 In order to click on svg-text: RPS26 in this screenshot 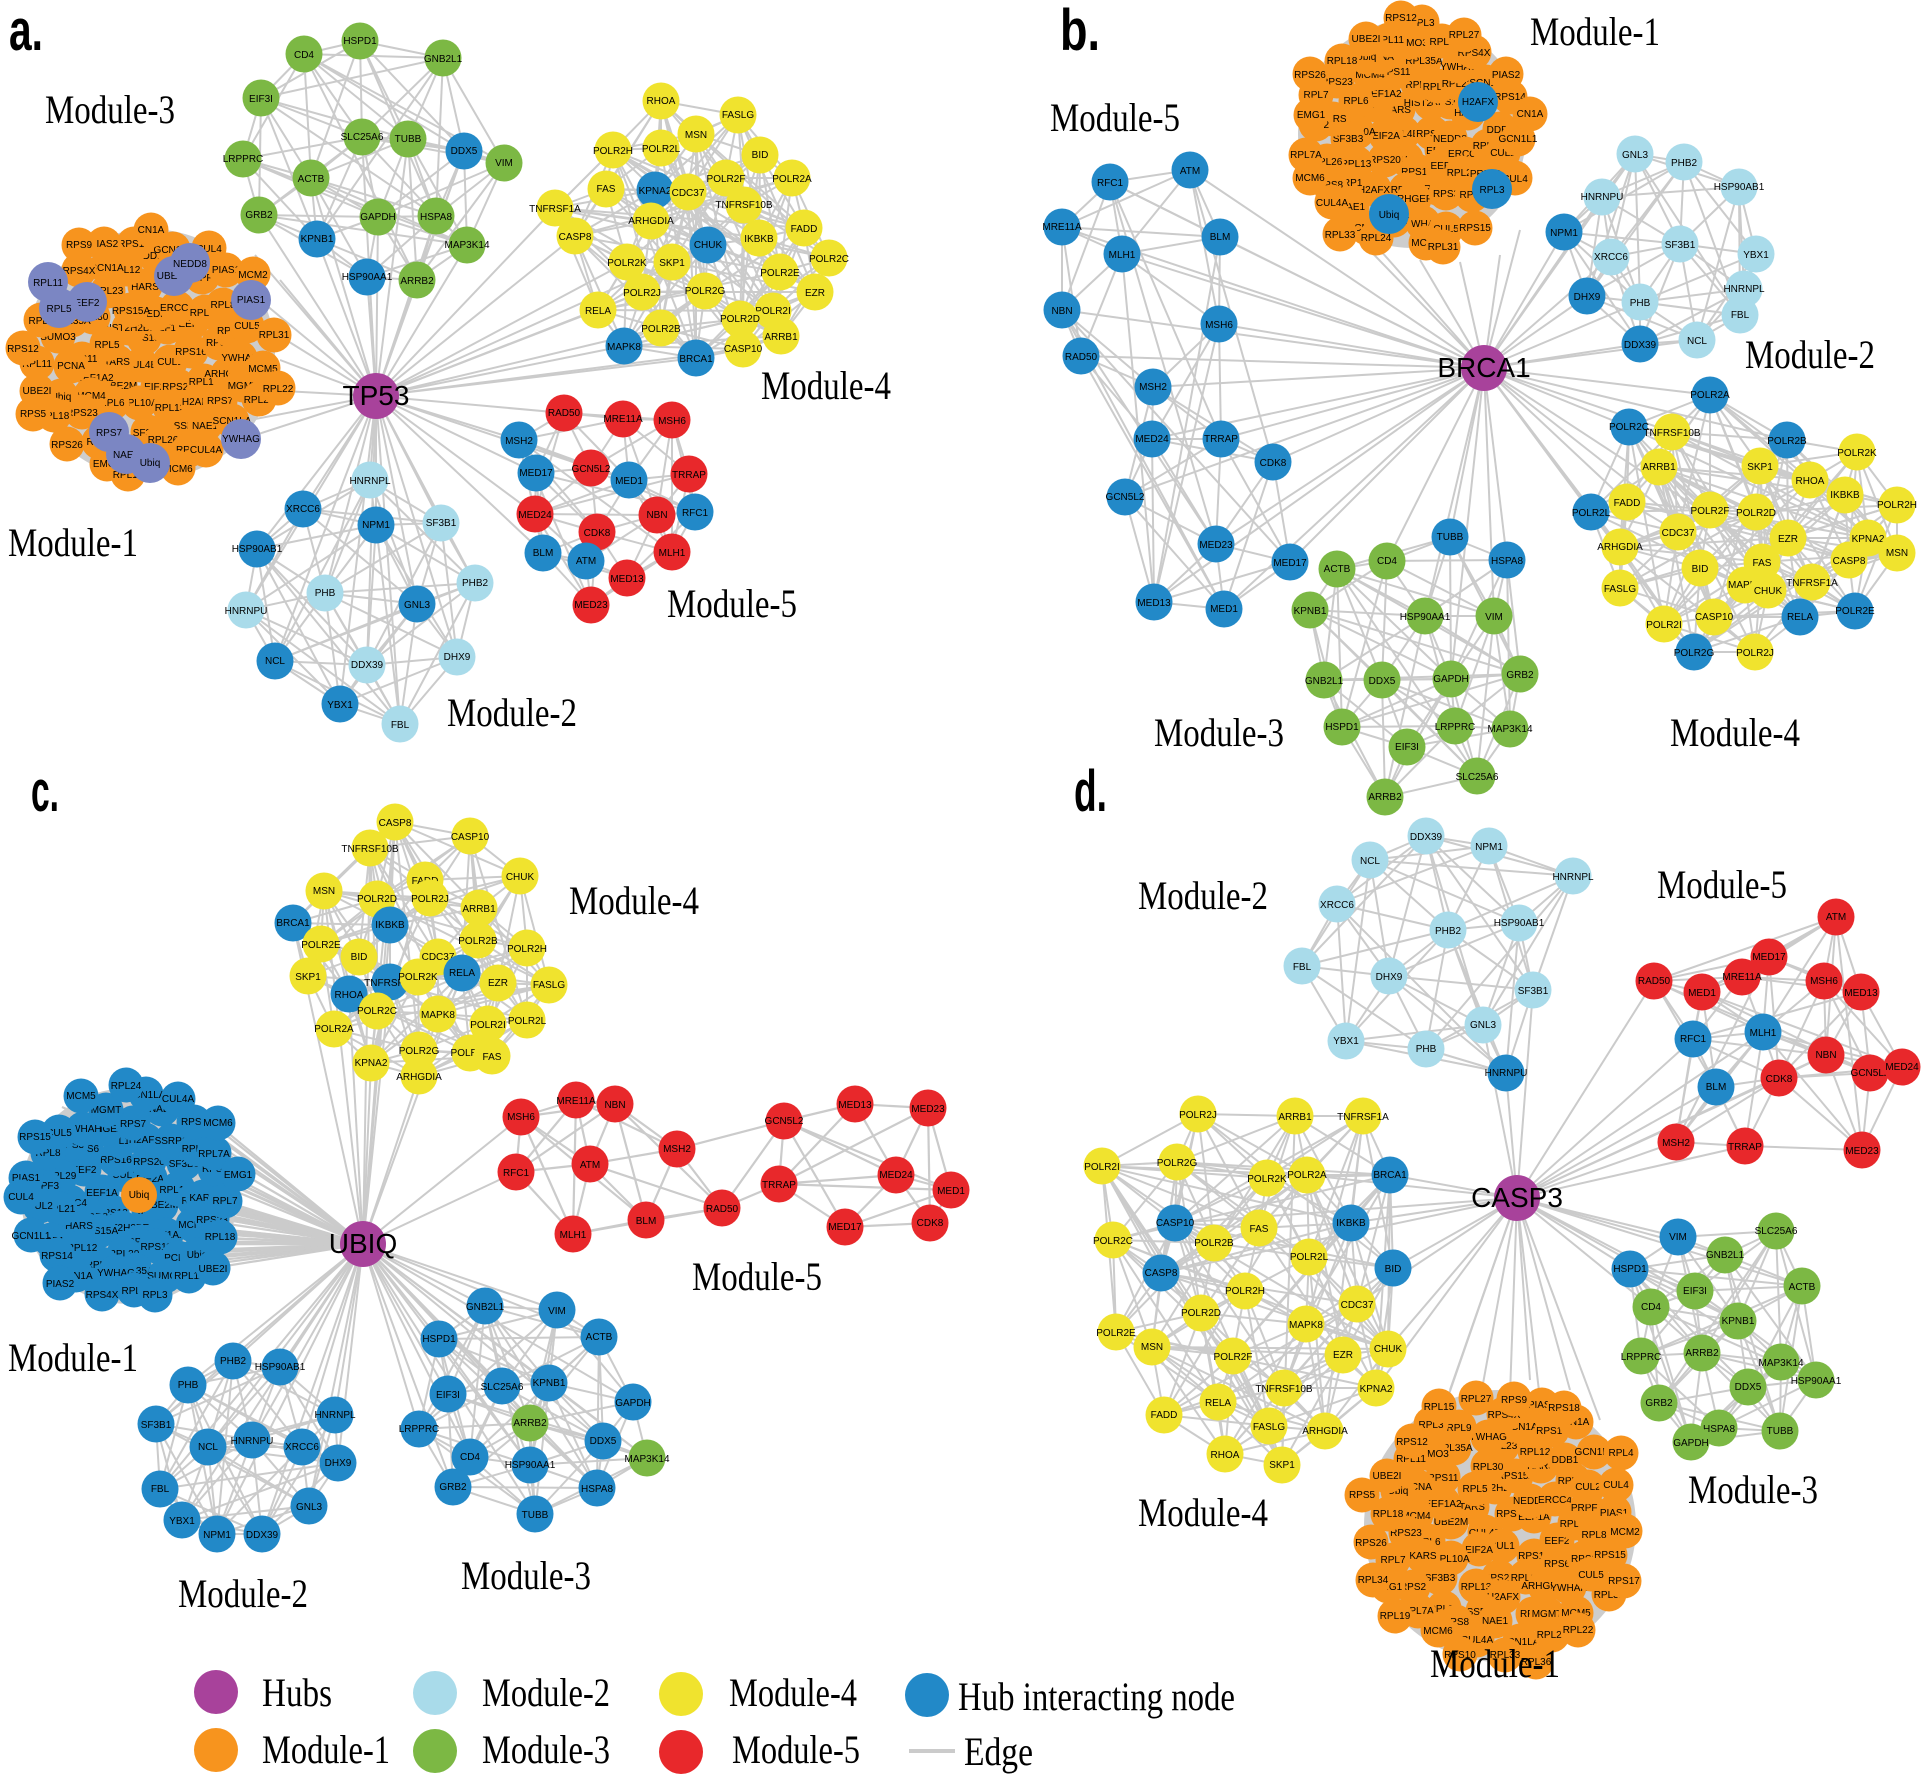, I will do `click(1310, 75)`.